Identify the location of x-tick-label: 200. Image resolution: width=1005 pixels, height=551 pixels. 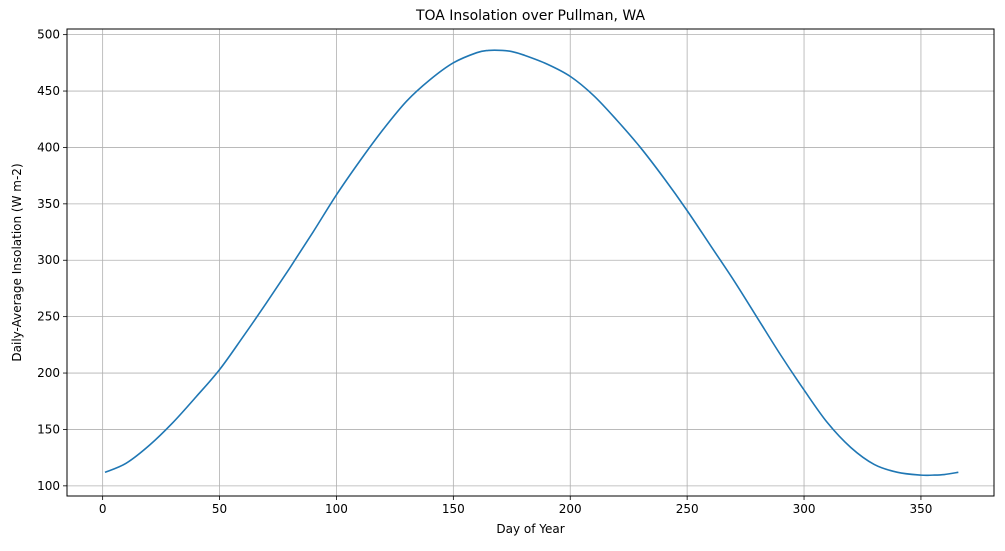
(570, 509).